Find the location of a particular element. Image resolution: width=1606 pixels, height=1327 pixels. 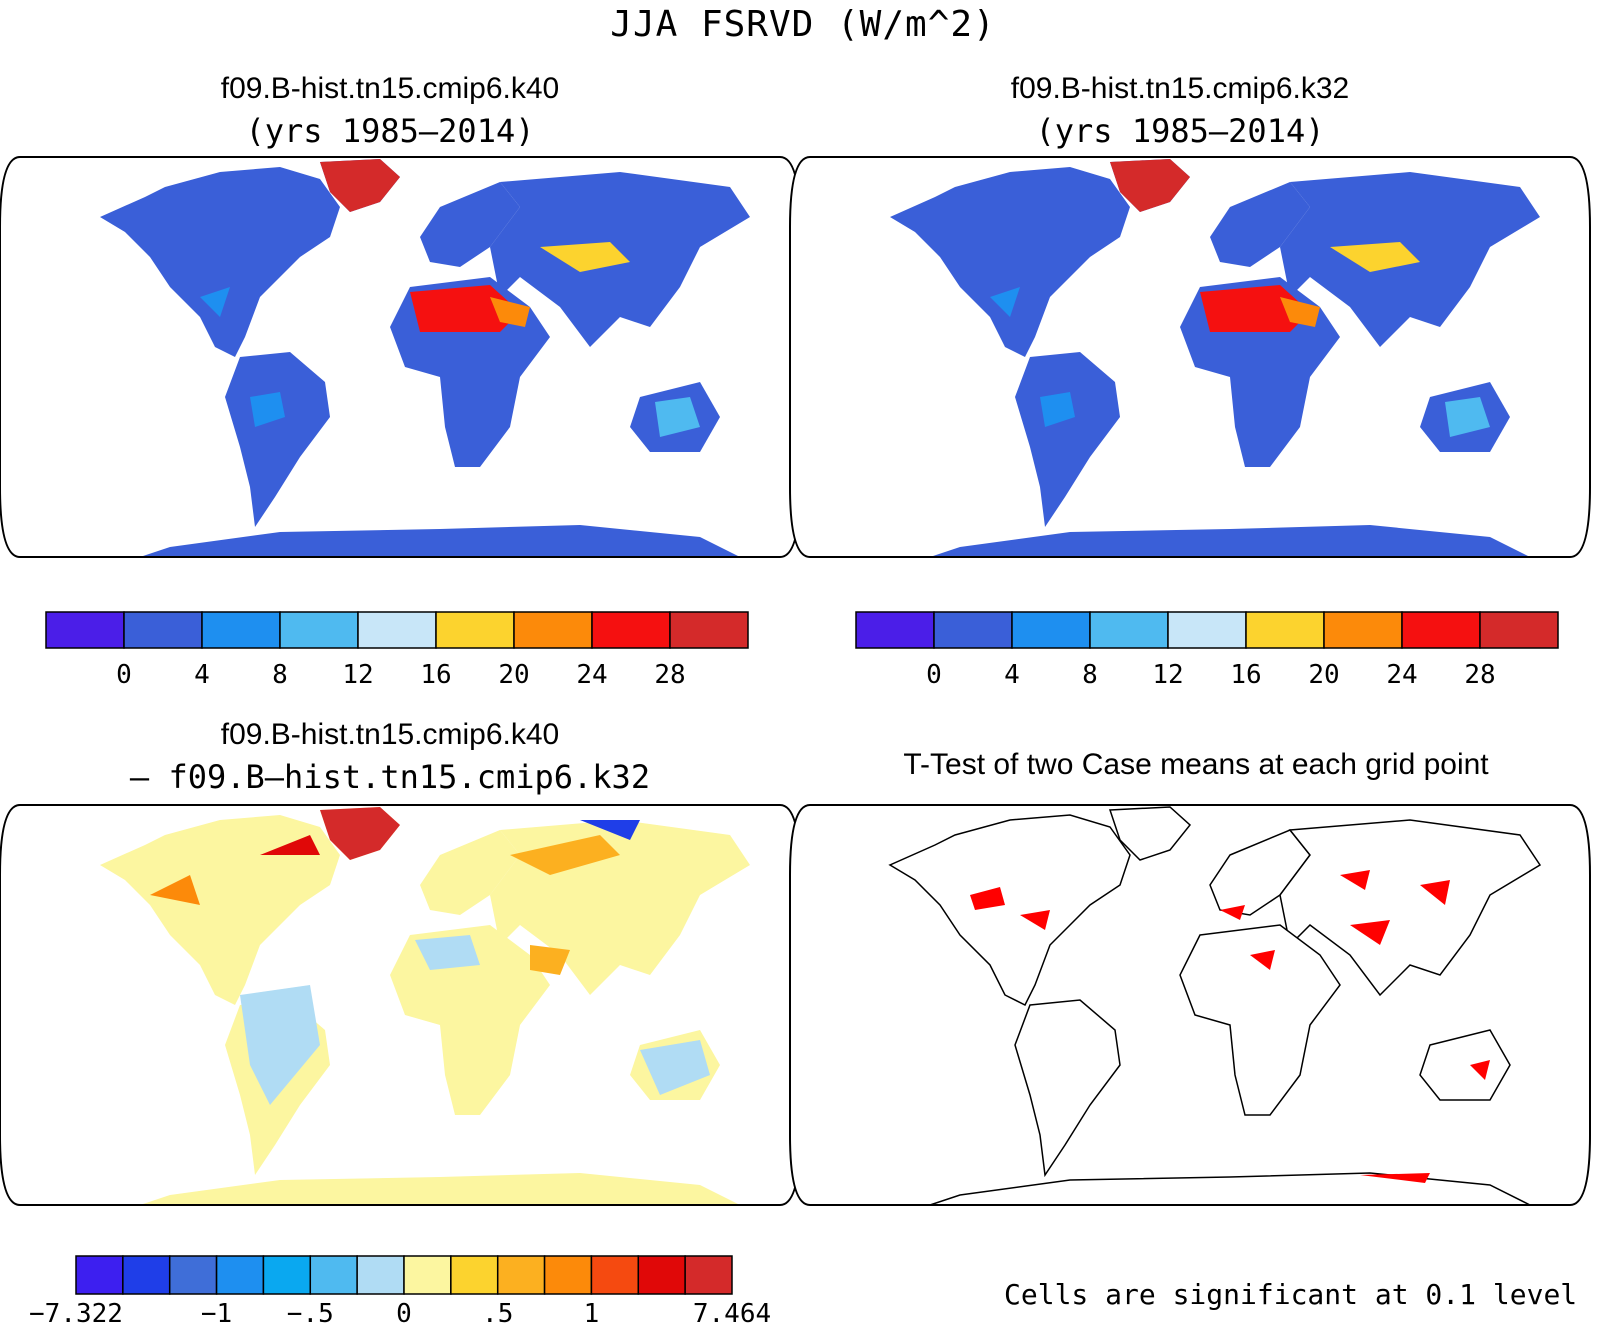

colorbar-k40-label-0: 0 is located at coordinates (124, 675).